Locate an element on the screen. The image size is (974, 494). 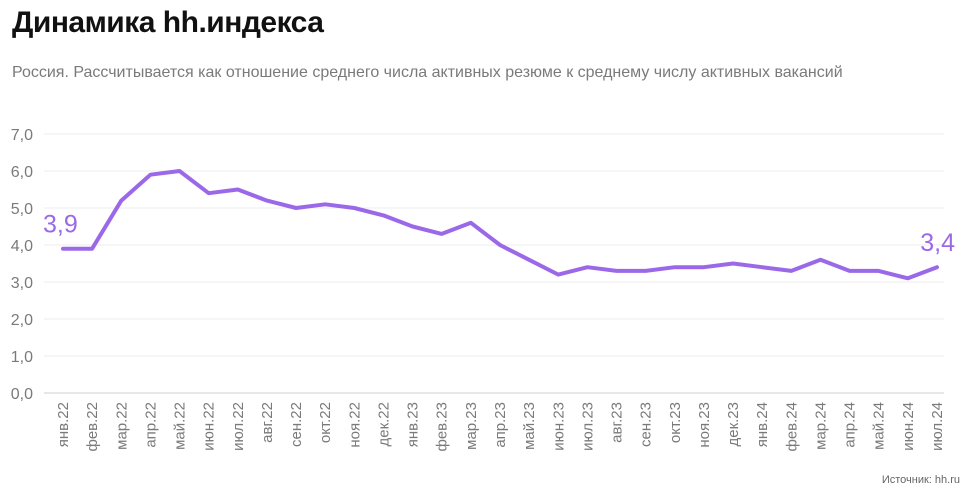
x-tick-label: июн.23 is located at coordinates (558, 426).